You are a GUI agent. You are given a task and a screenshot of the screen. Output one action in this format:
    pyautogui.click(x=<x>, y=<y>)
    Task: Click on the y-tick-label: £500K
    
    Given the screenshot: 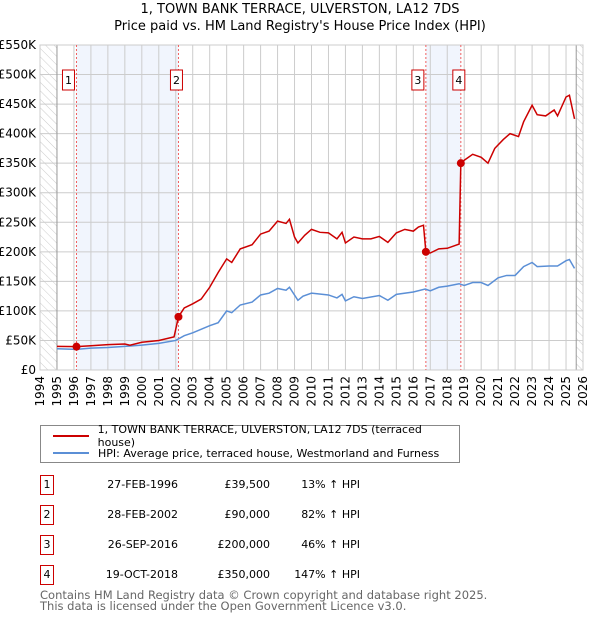 What is the action you would take?
    pyautogui.click(x=18, y=75)
    